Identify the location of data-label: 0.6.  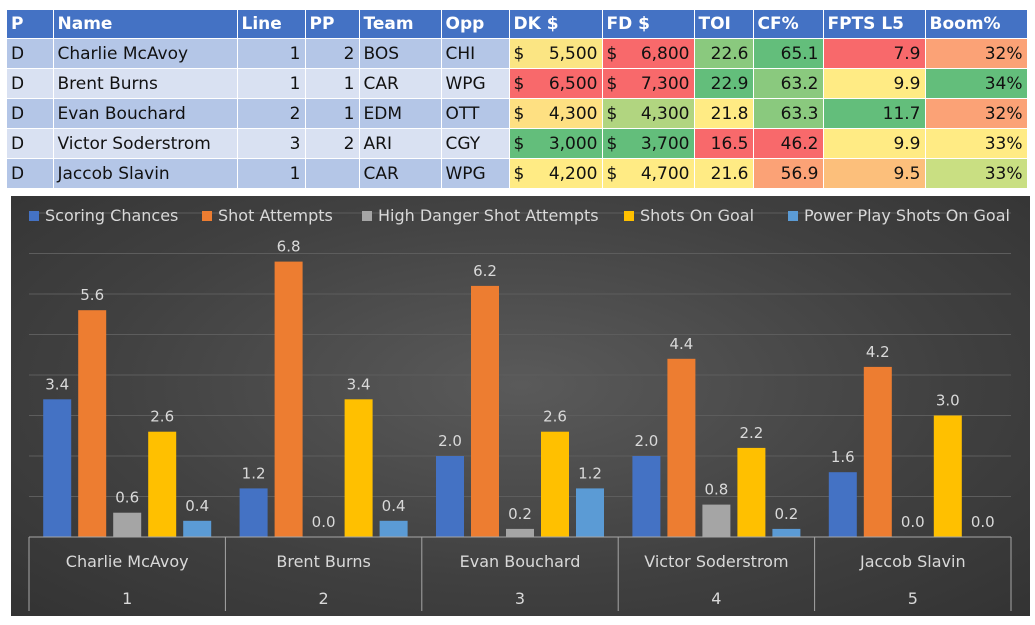
(127, 498).